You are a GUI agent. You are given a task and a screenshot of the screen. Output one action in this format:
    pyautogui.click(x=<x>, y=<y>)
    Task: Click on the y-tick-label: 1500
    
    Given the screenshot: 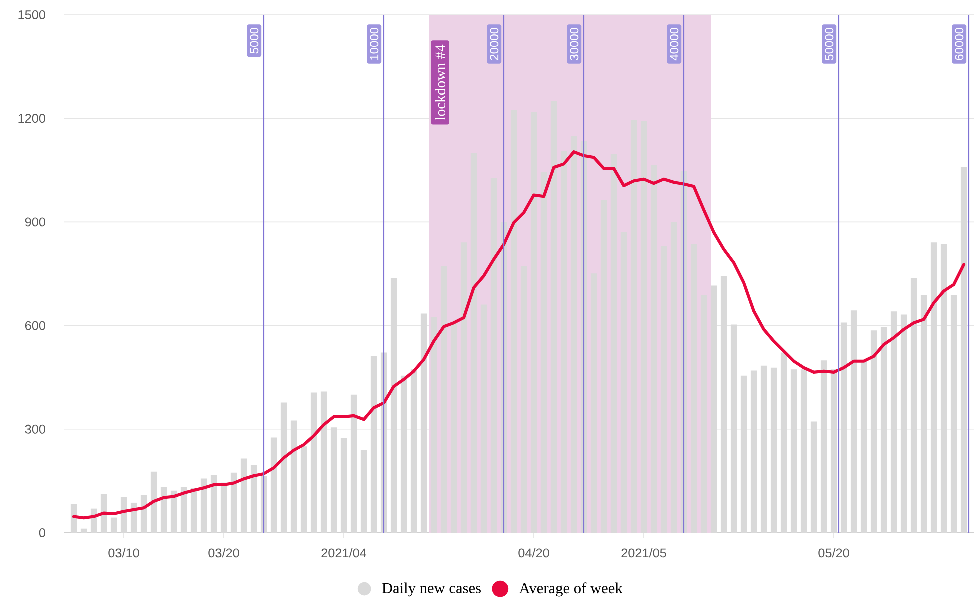 What is the action you would take?
    pyautogui.click(x=32, y=15)
    